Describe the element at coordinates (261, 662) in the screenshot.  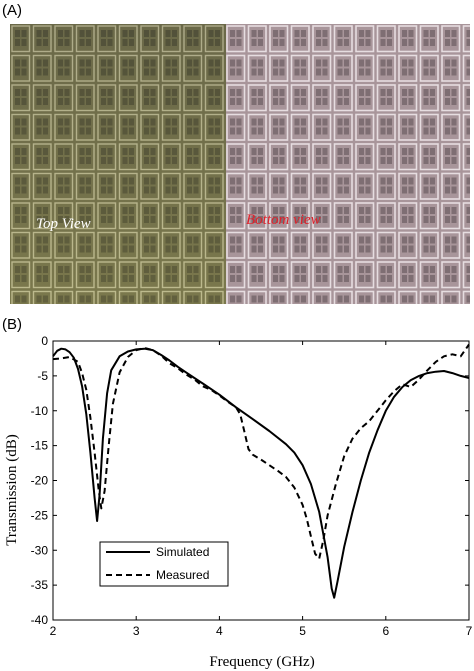
I see `x-axis-title: Frequency (GHz)` at that location.